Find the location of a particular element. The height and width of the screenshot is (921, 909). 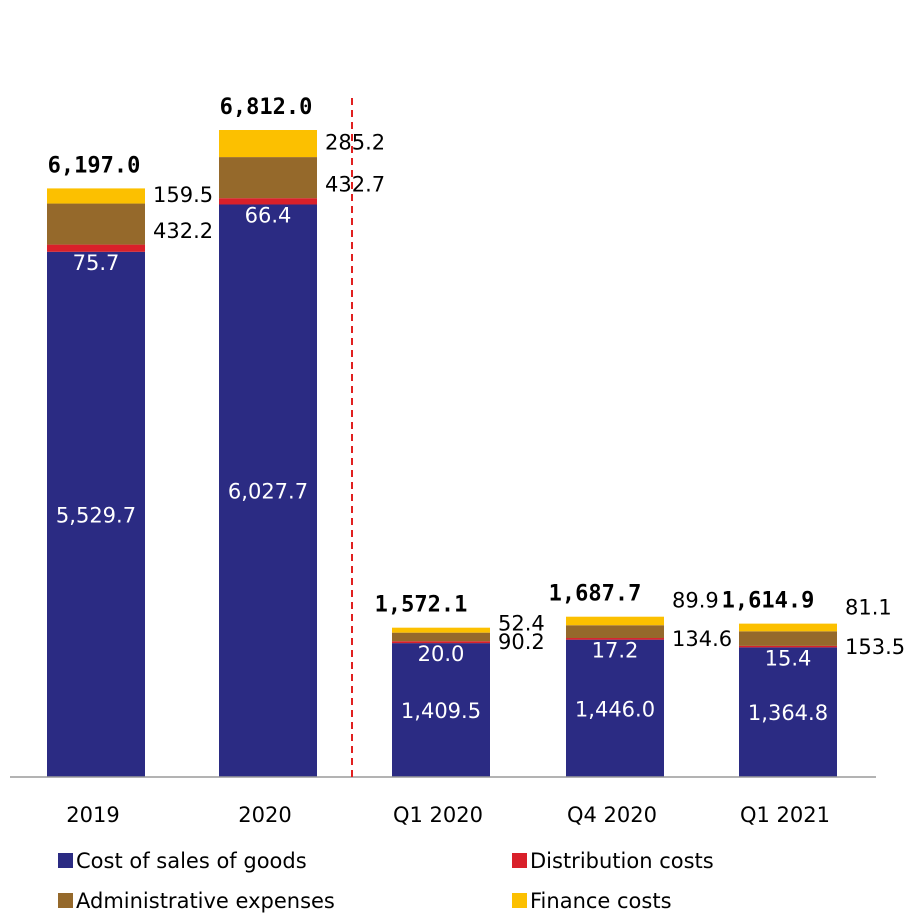

data-label-cost-of-sales: 1,446.0 is located at coordinates (615, 709).